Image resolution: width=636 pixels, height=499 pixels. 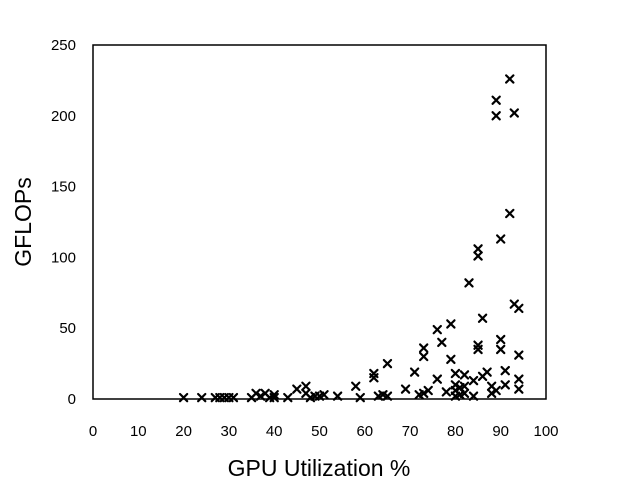 I want to click on x-tick-label: 70, so click(x=410, y=431).